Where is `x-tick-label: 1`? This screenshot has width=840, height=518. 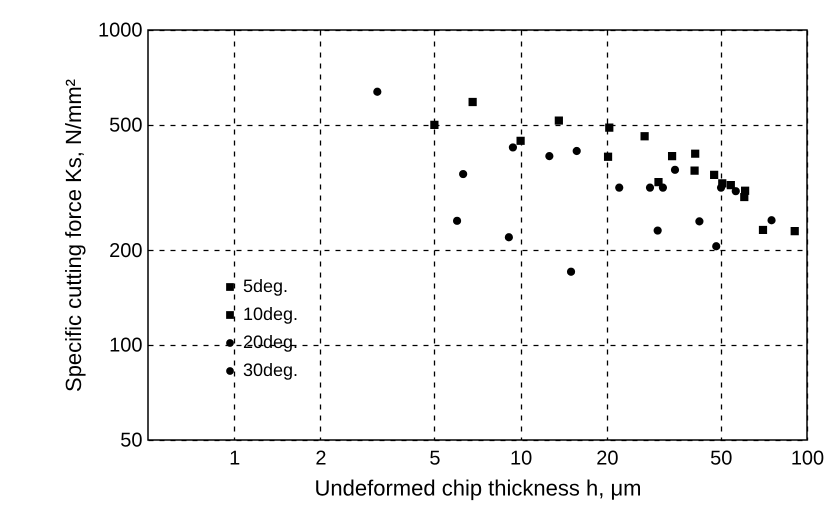
x-tick-label: 1 is located at coordinates (234, 459).